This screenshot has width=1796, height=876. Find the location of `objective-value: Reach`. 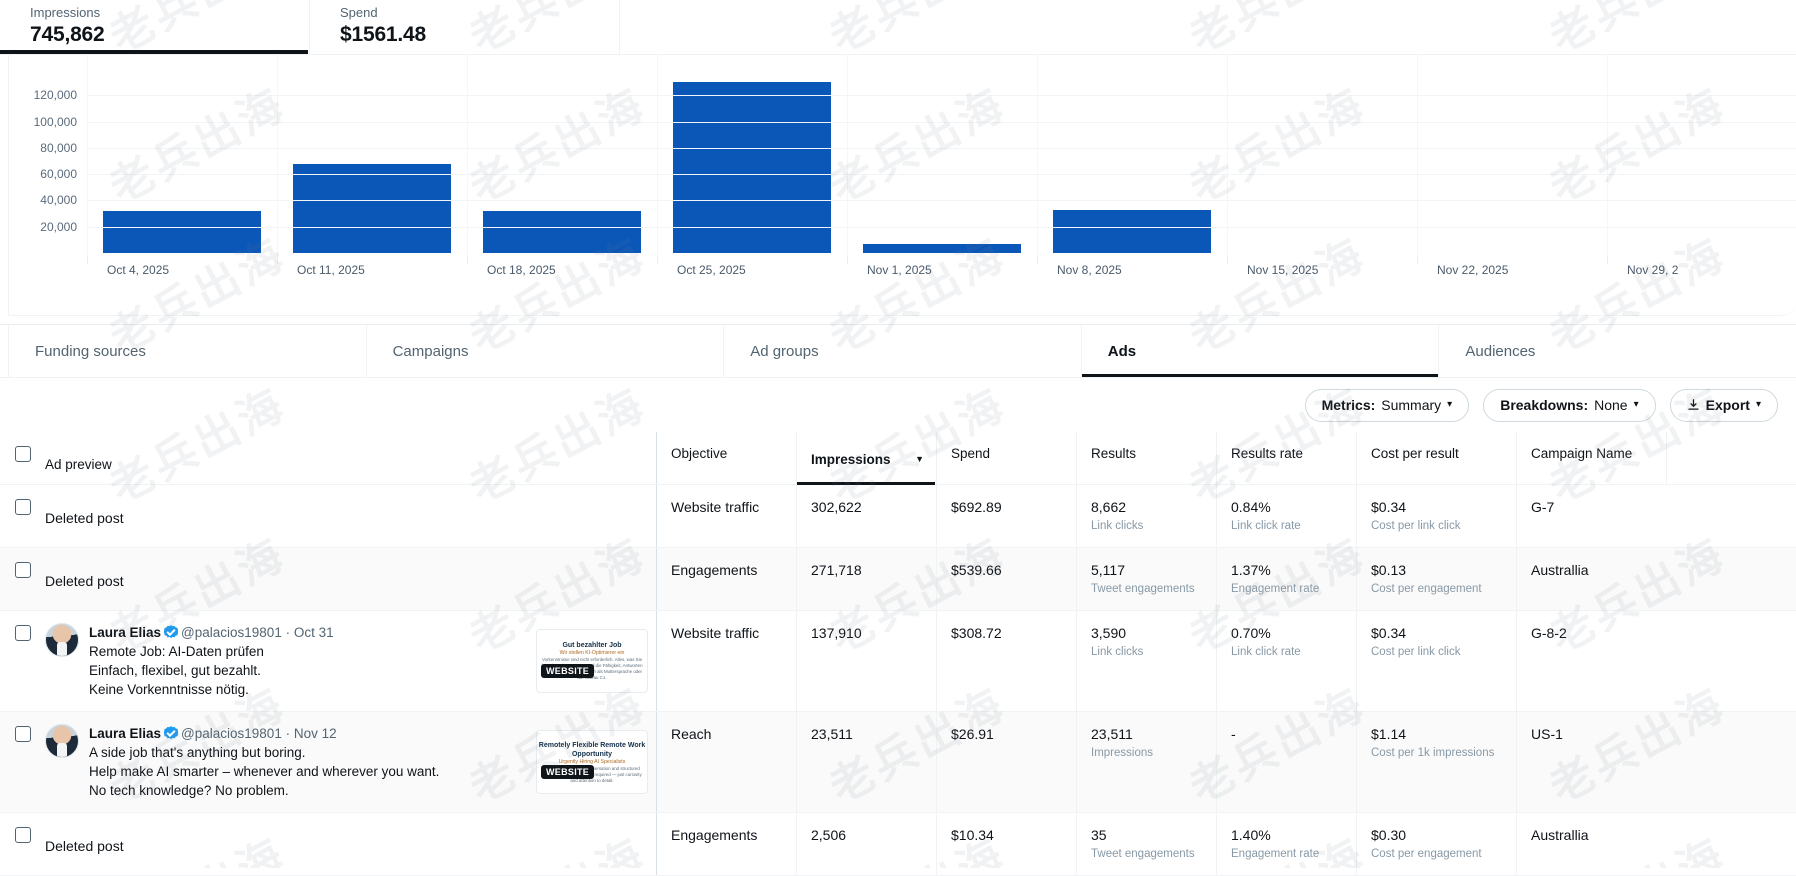

objective-value: Reach is located at coordinates (691, 734).